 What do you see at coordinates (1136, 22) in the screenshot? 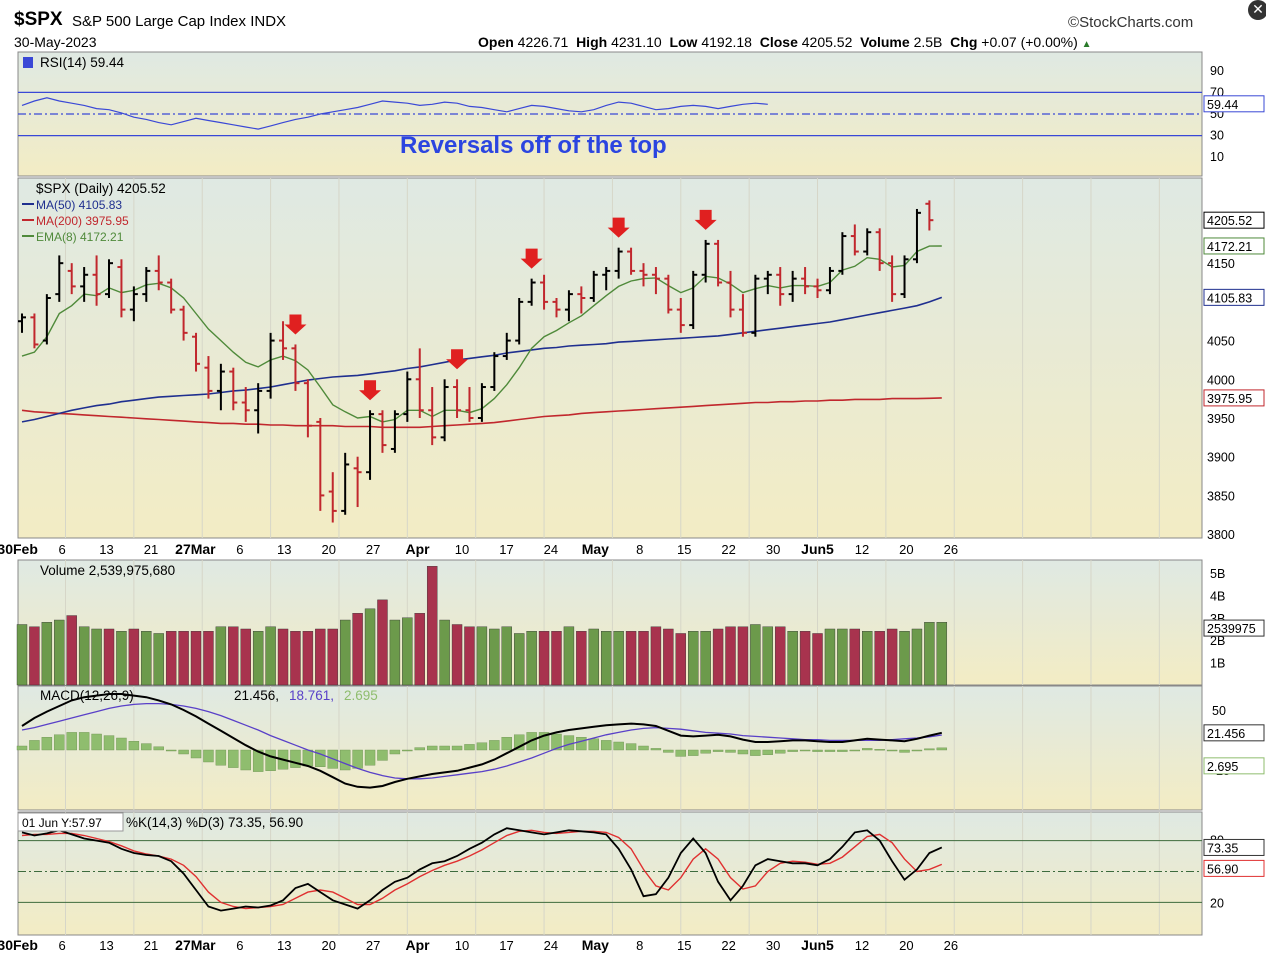
I see `brand-text: StockCharts.com` at bounding box center [1136, 22].